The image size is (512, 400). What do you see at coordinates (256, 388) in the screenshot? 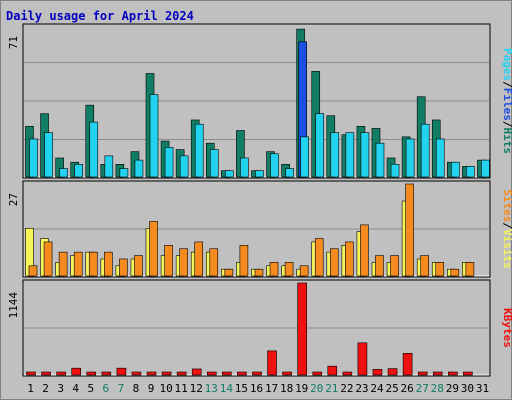
I see `x-tick-label: 16` at bounding box center [256, 388].